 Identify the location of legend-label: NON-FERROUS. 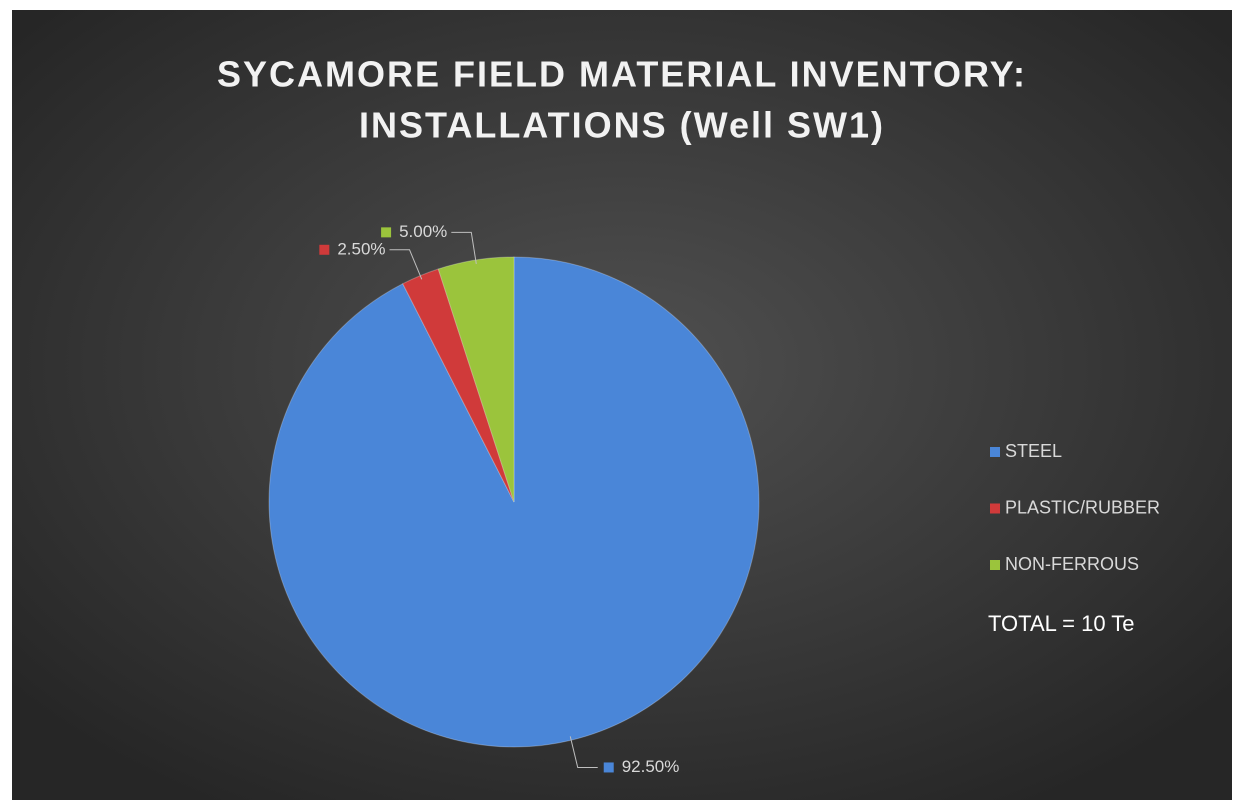
(1072, 564).